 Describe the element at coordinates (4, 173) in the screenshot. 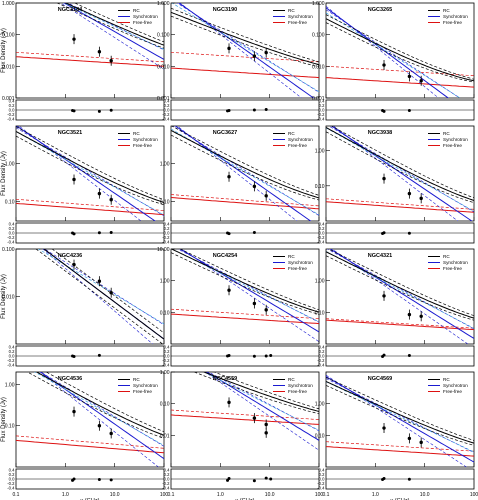

I see `y-axis-label: Flux Density (Jy)` at that location.